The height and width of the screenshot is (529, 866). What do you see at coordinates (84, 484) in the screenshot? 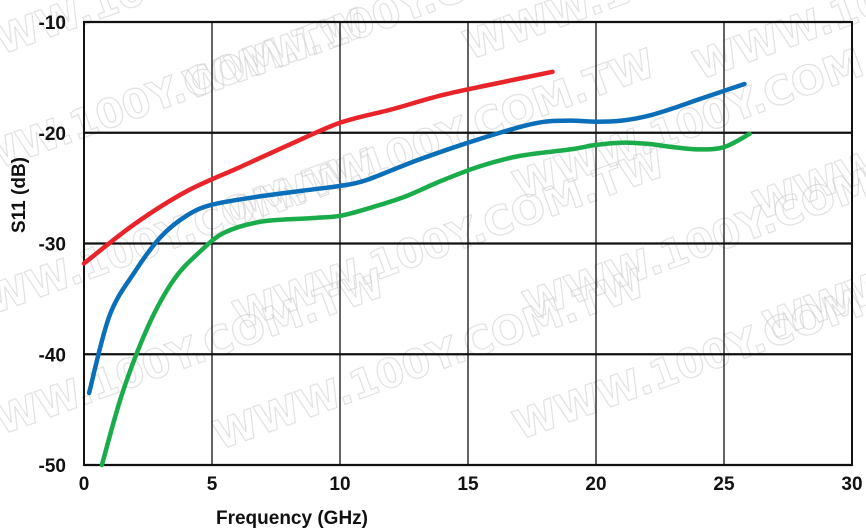
I see `x-tick-label: 0` at bounding box center [84, 484].